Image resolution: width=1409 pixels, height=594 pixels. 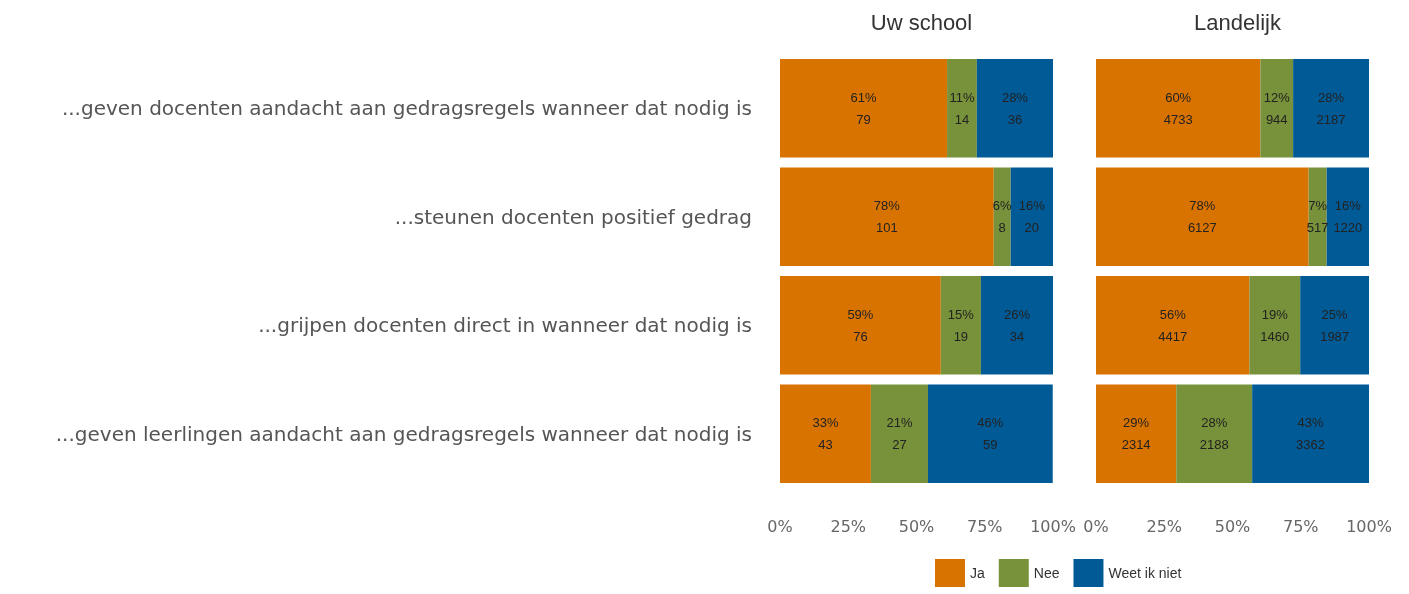 What do you see at coordinates (921, 22) in the screenshot?
I see `chart-title: Uw school` at bounding box center [921, 22].